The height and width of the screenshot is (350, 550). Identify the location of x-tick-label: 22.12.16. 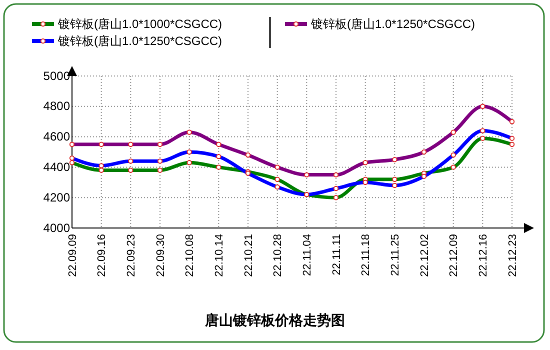
(484, 255).